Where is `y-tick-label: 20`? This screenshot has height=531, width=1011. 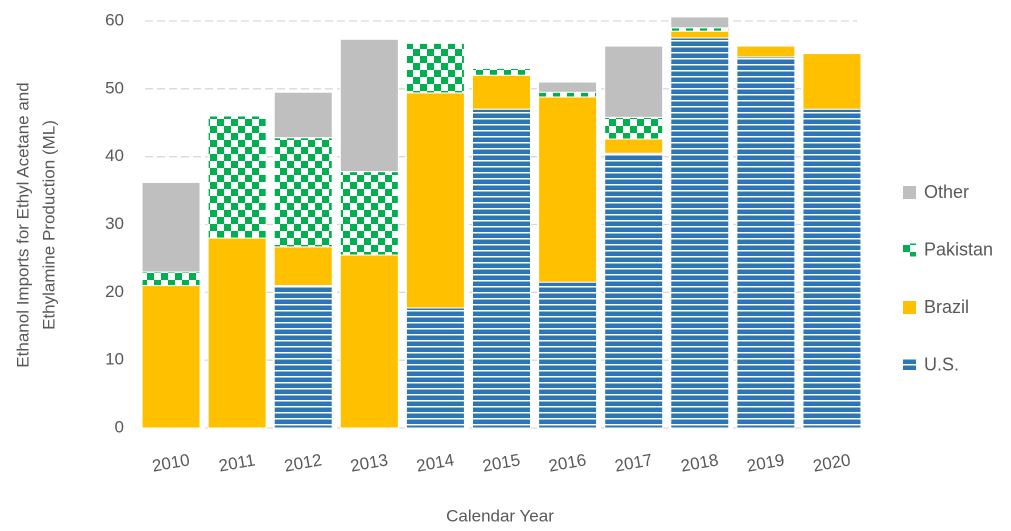
y-tick-label: 20 is located at coordinates (114, 291).